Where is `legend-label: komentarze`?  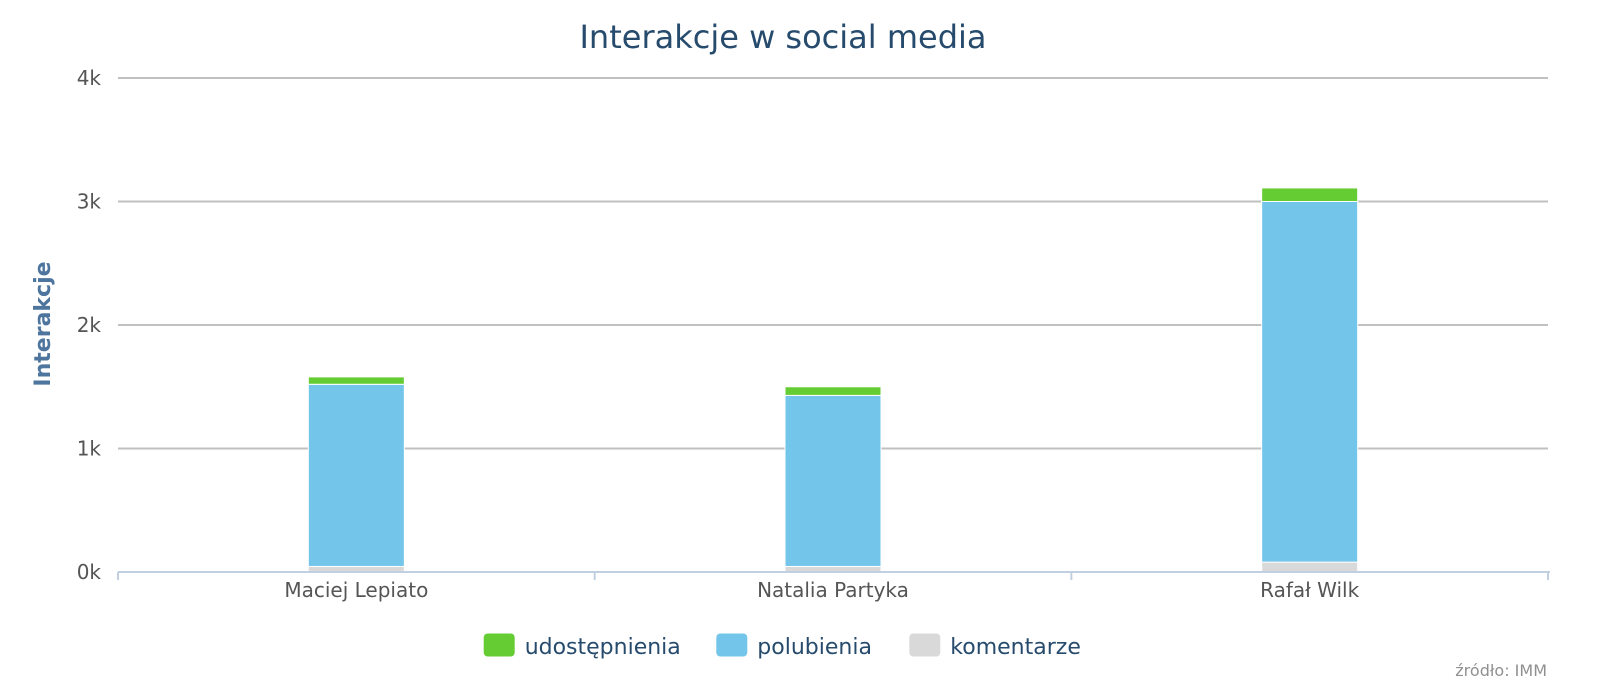 legend-label: komentarze is located at coordinates (1015, 647).